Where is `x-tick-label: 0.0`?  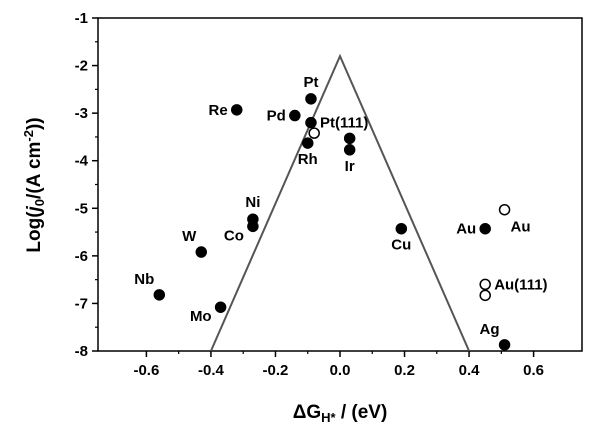
x-tick-label: 0.0 is located at coordinates (340, 370).